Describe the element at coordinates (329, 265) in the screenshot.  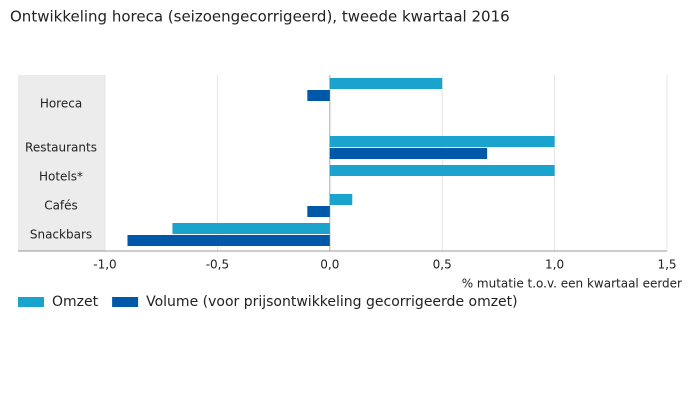
I see `x-tick-label: 0,0` at that location.